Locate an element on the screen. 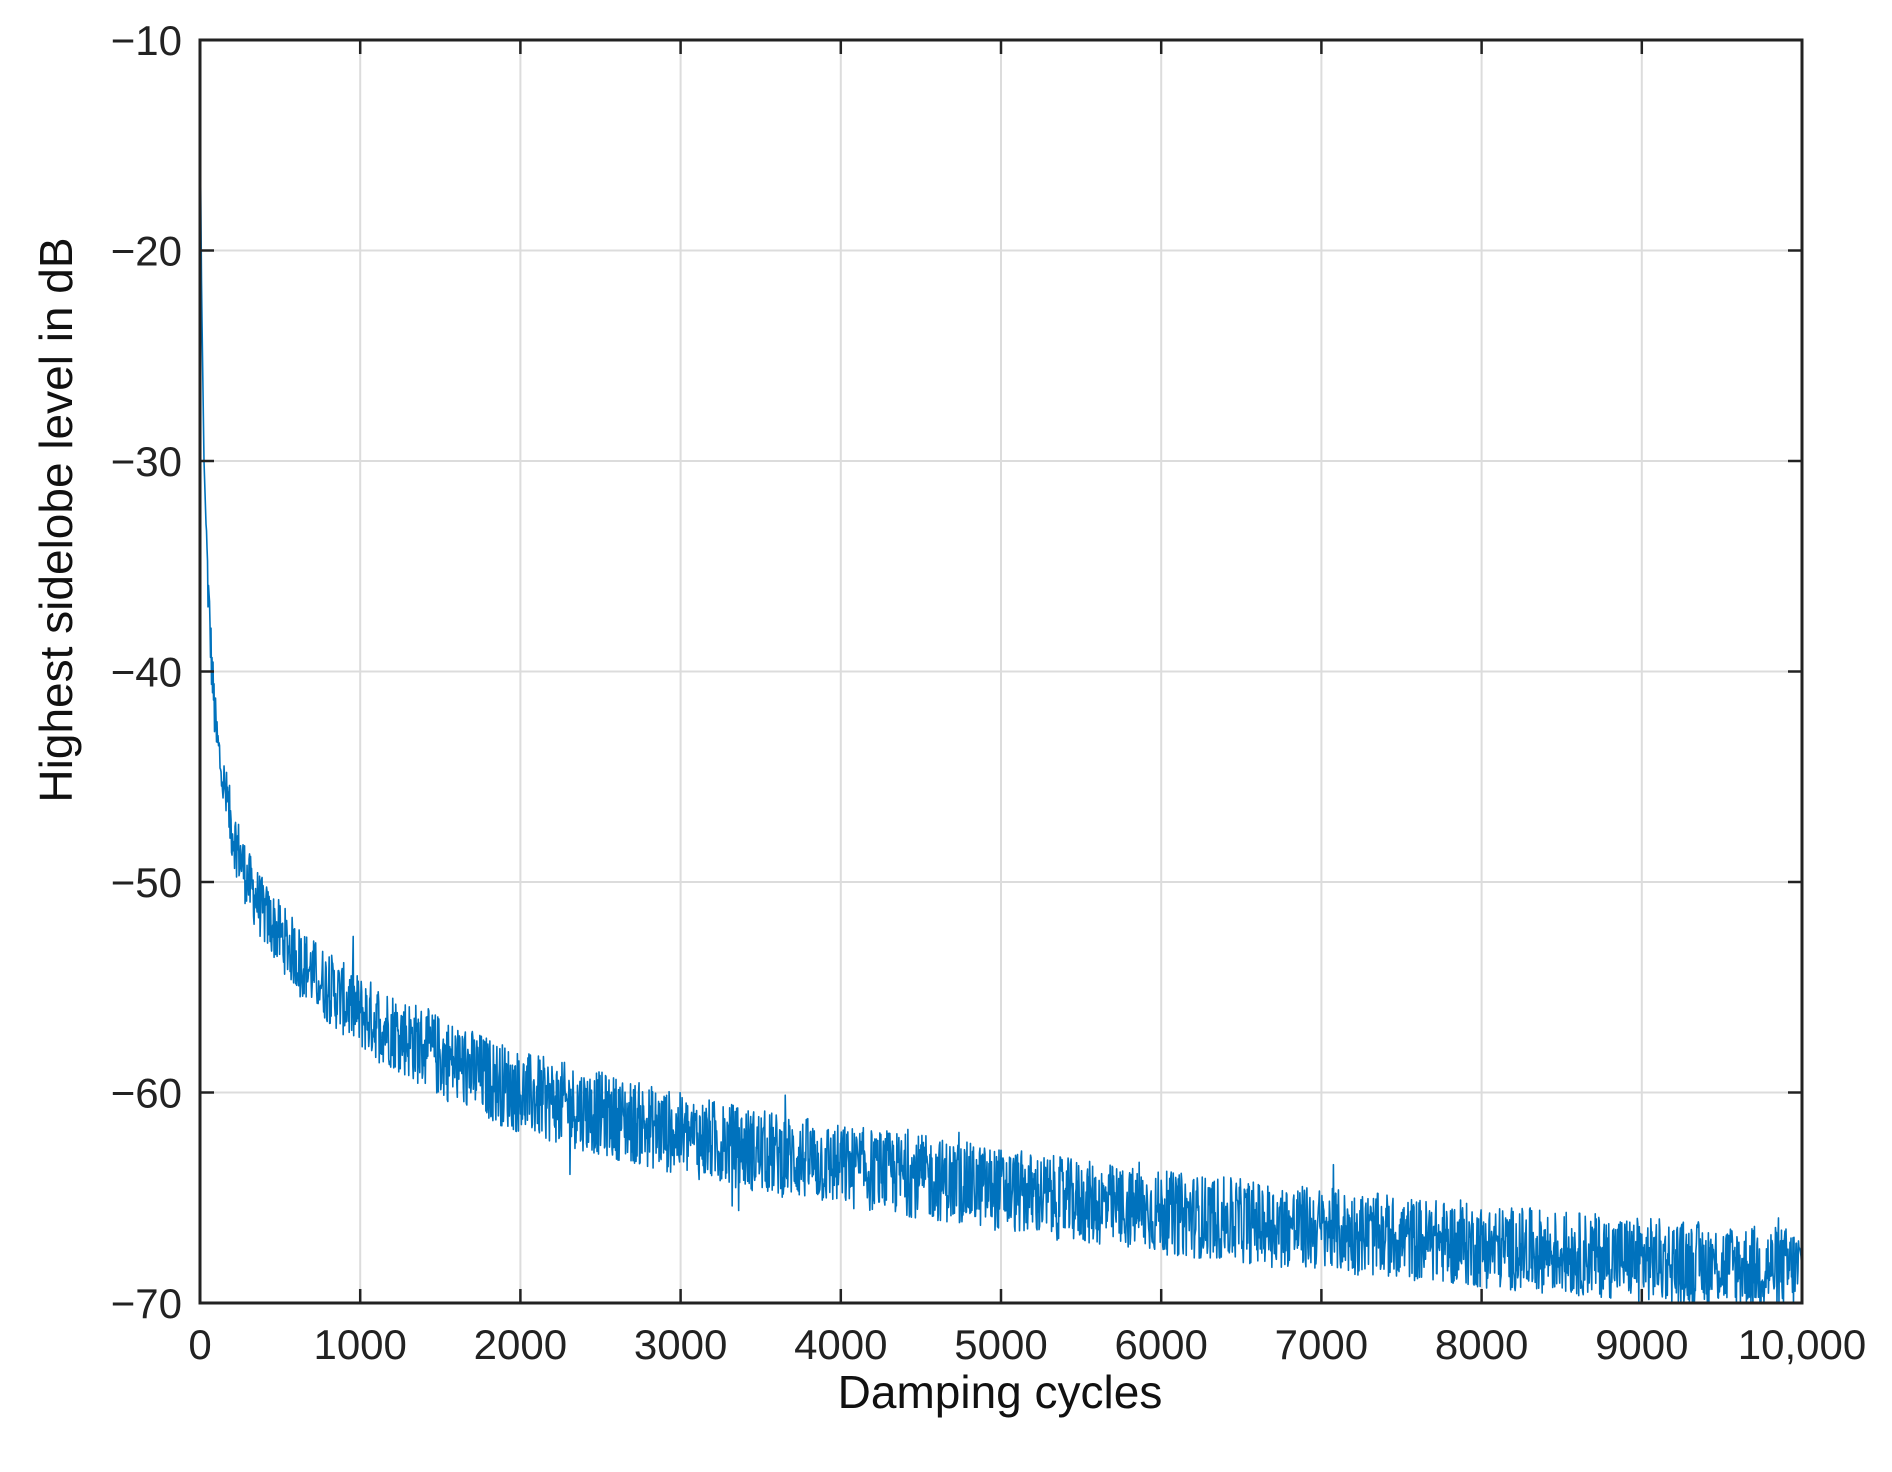 The height and width of the screenshot is (1472, 1892). y-tick-label: −10 is located at coordinates (146, 40).